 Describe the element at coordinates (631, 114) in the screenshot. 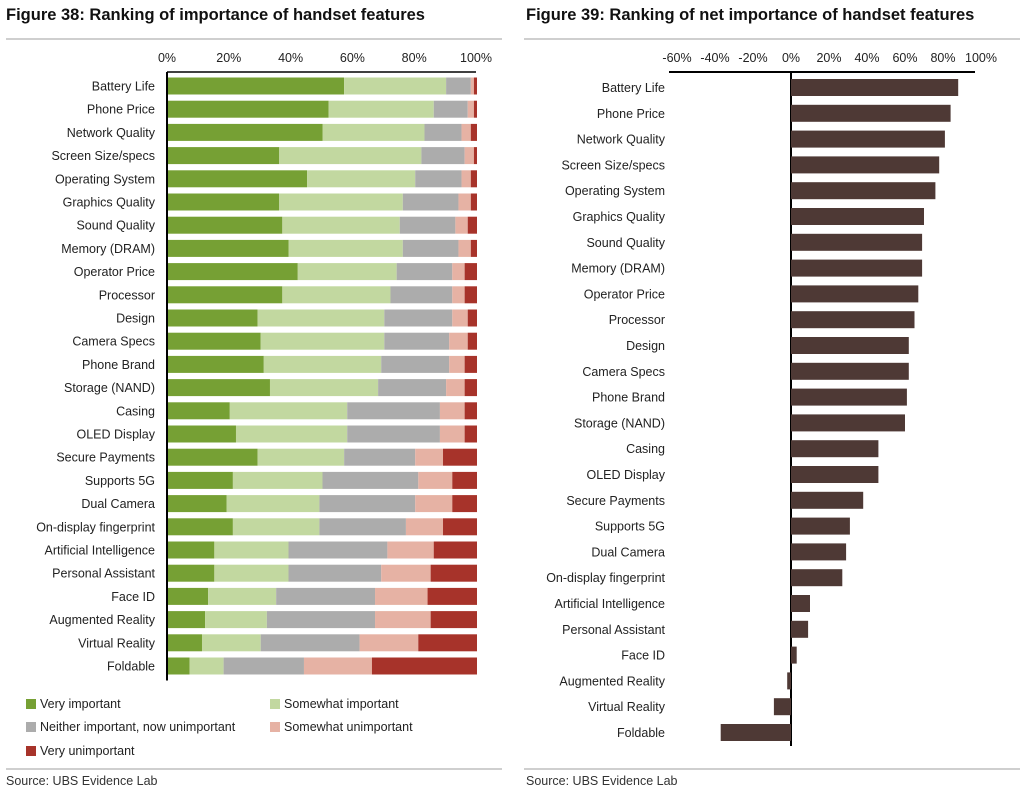

I see `category-label-phone-price: Phone Price` at that location.